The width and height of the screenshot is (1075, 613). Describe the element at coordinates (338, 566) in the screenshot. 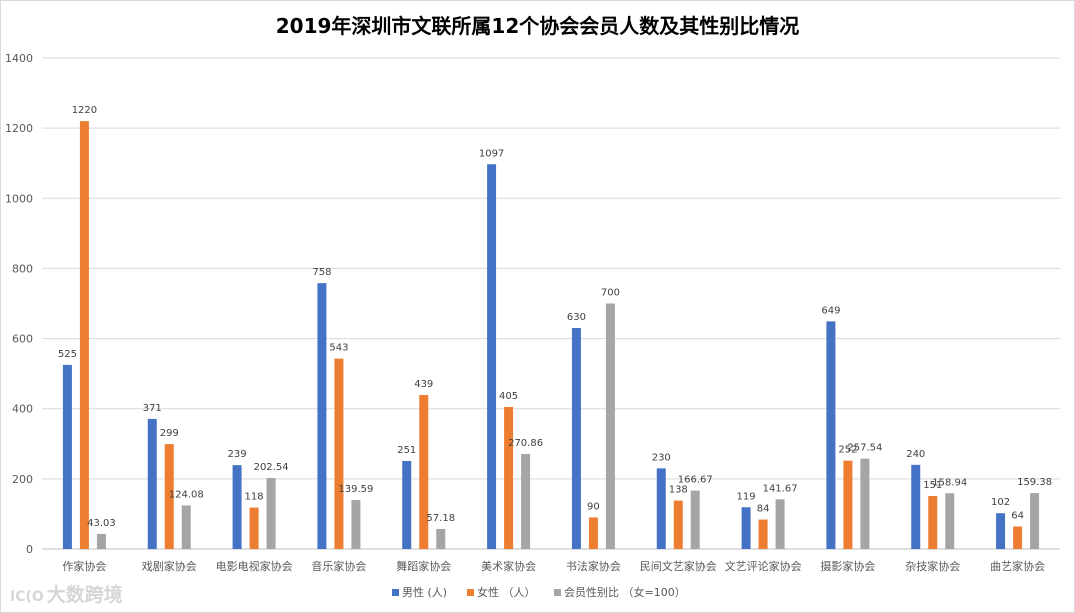

I see `x-category-label: 音乐家协会` at that location.